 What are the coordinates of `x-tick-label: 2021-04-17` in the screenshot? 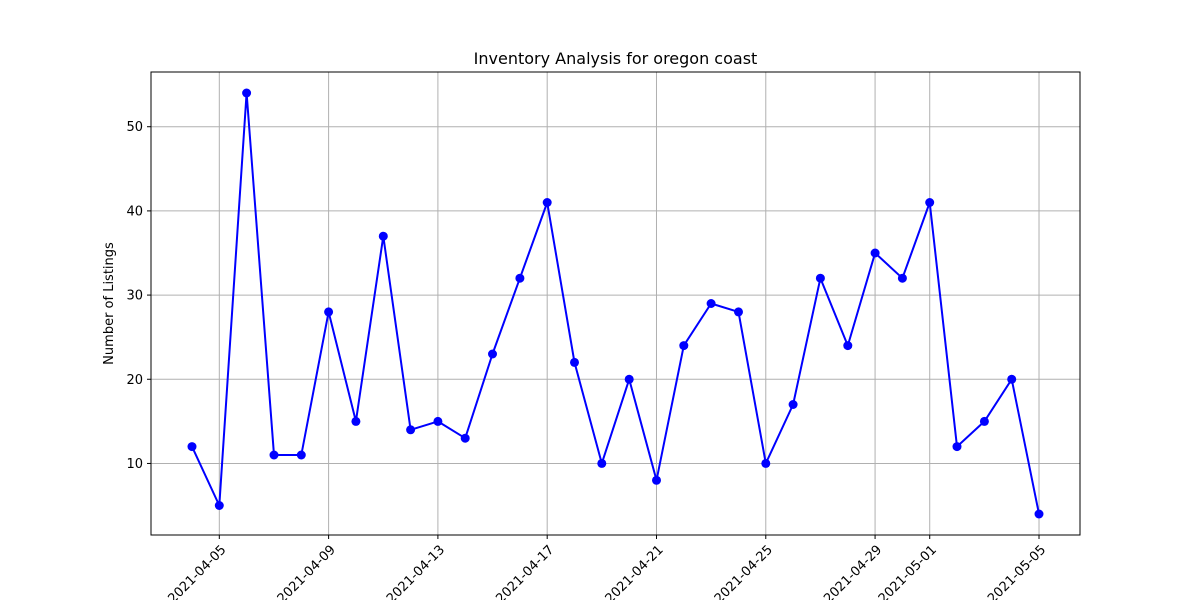 It's located at (525, 571).